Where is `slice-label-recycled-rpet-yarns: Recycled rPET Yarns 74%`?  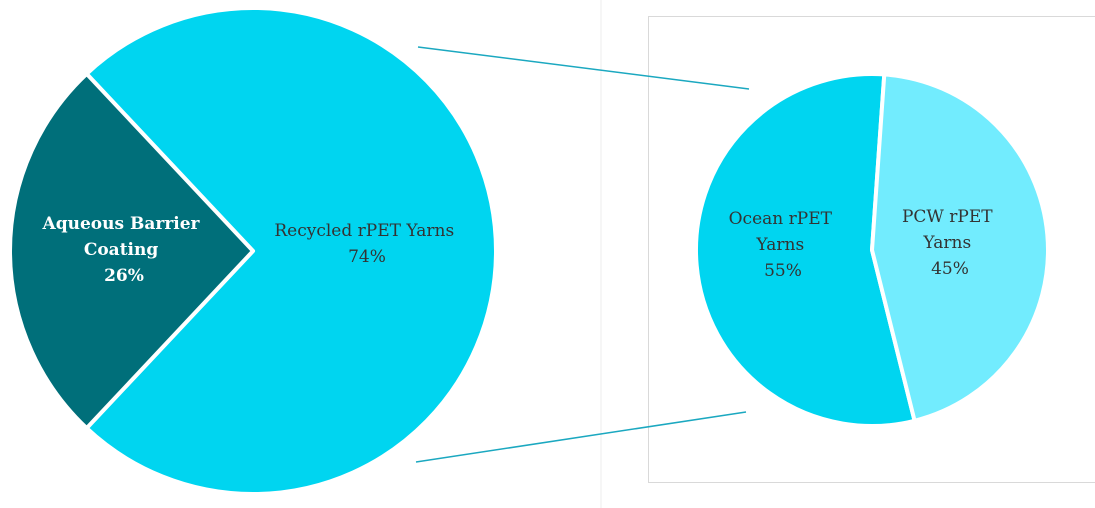
slice-label-recycled-rpet-yarns: Recycled rPET Yarns 74% is located at coordinates (366, 244).